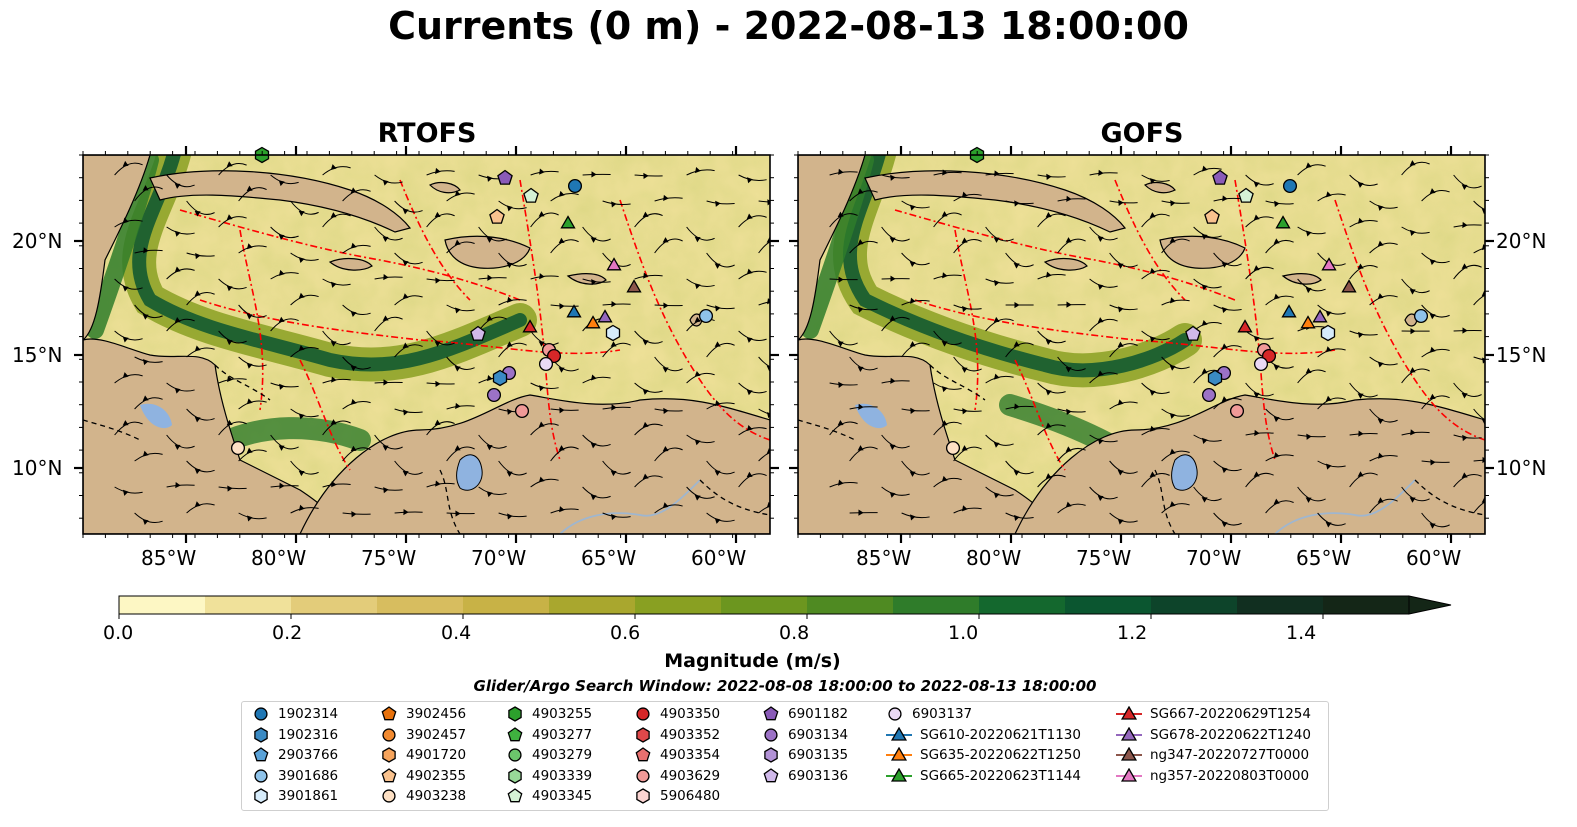  What do you see at coordinates (435, 240) in the screenshot?
I see `eez-boundary` at bounding box center [435, 240].